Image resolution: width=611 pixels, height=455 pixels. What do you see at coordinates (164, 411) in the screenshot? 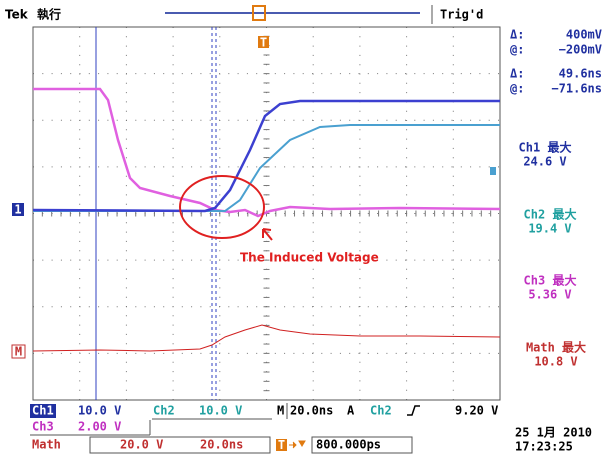
I see `ch2-name: Ch2` at bounding box center [164, 411].